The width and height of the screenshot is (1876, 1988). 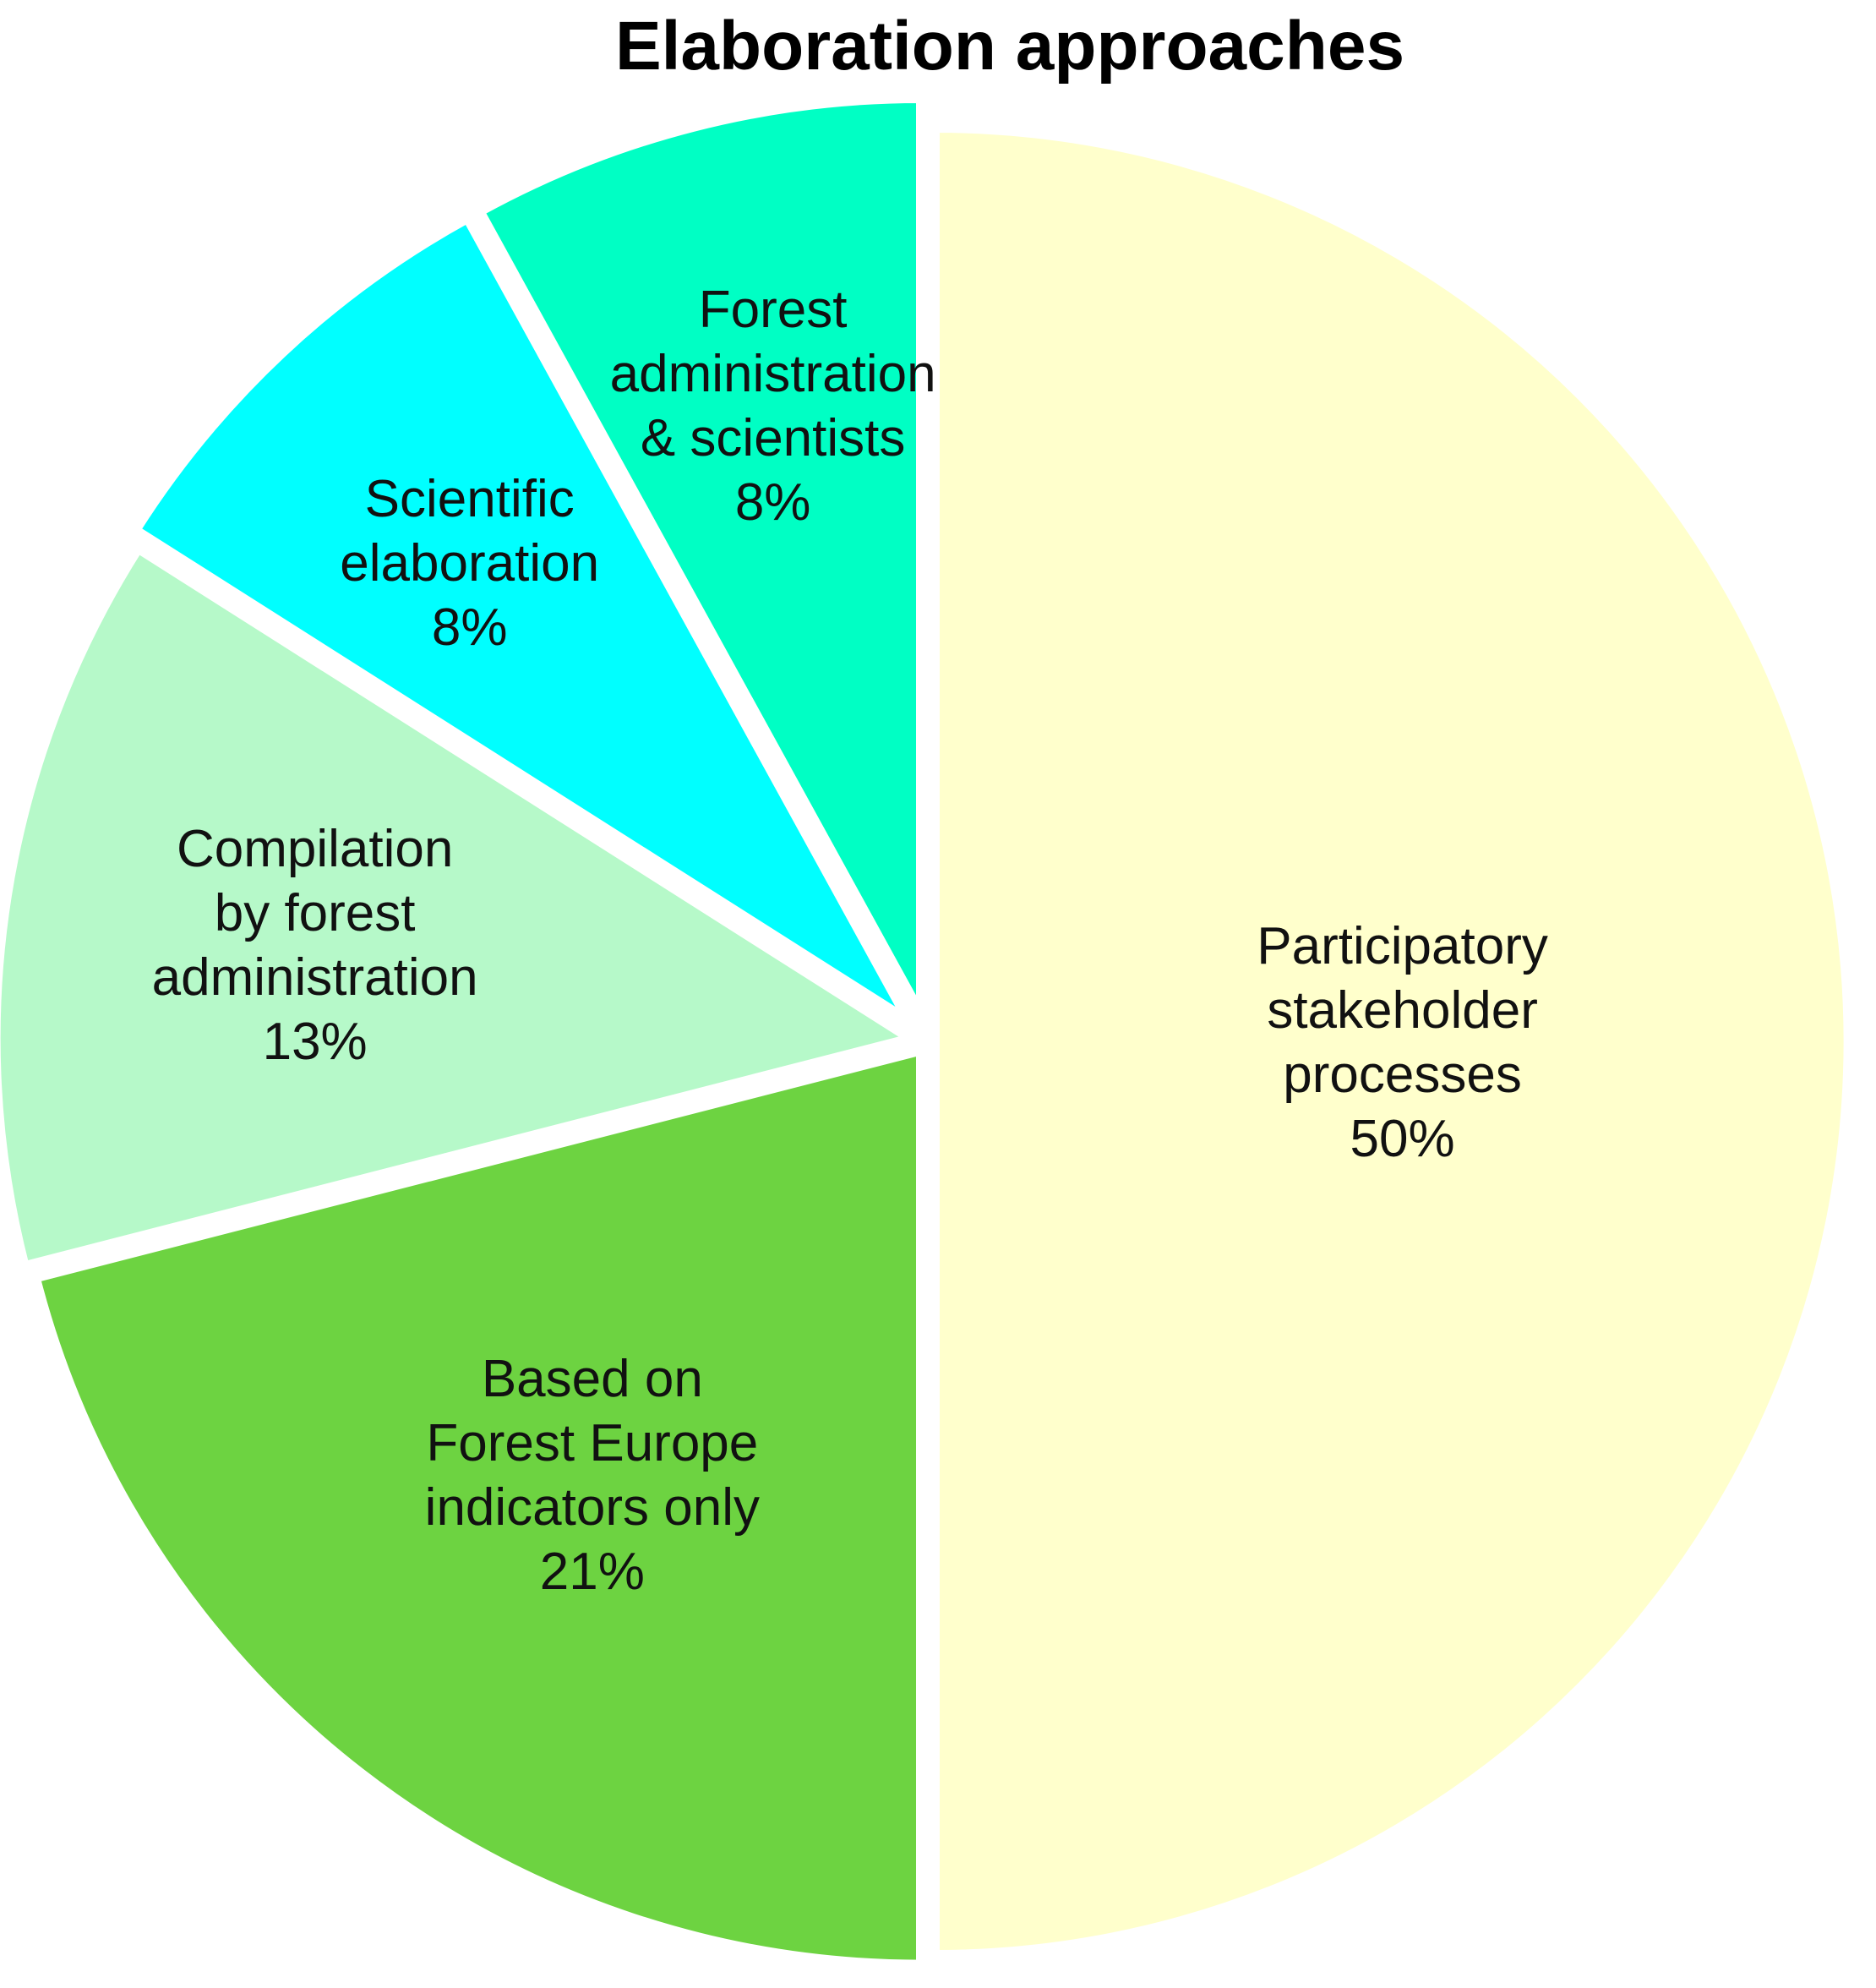 What do you see at coordinates (1402, 1139) in the screenshot?
I see `slice-value-label: 50%` at bounding box center [1402, 1139].